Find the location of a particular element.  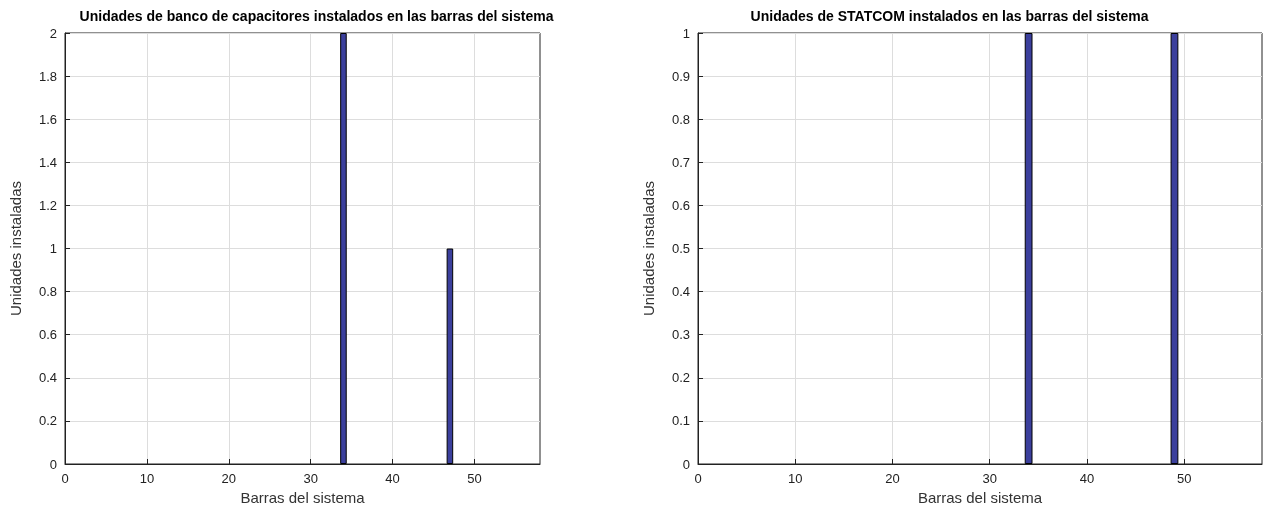

chart-title: Unidades de STATCOM instalados en las barras del sistema is located at coordinates (949, 16).